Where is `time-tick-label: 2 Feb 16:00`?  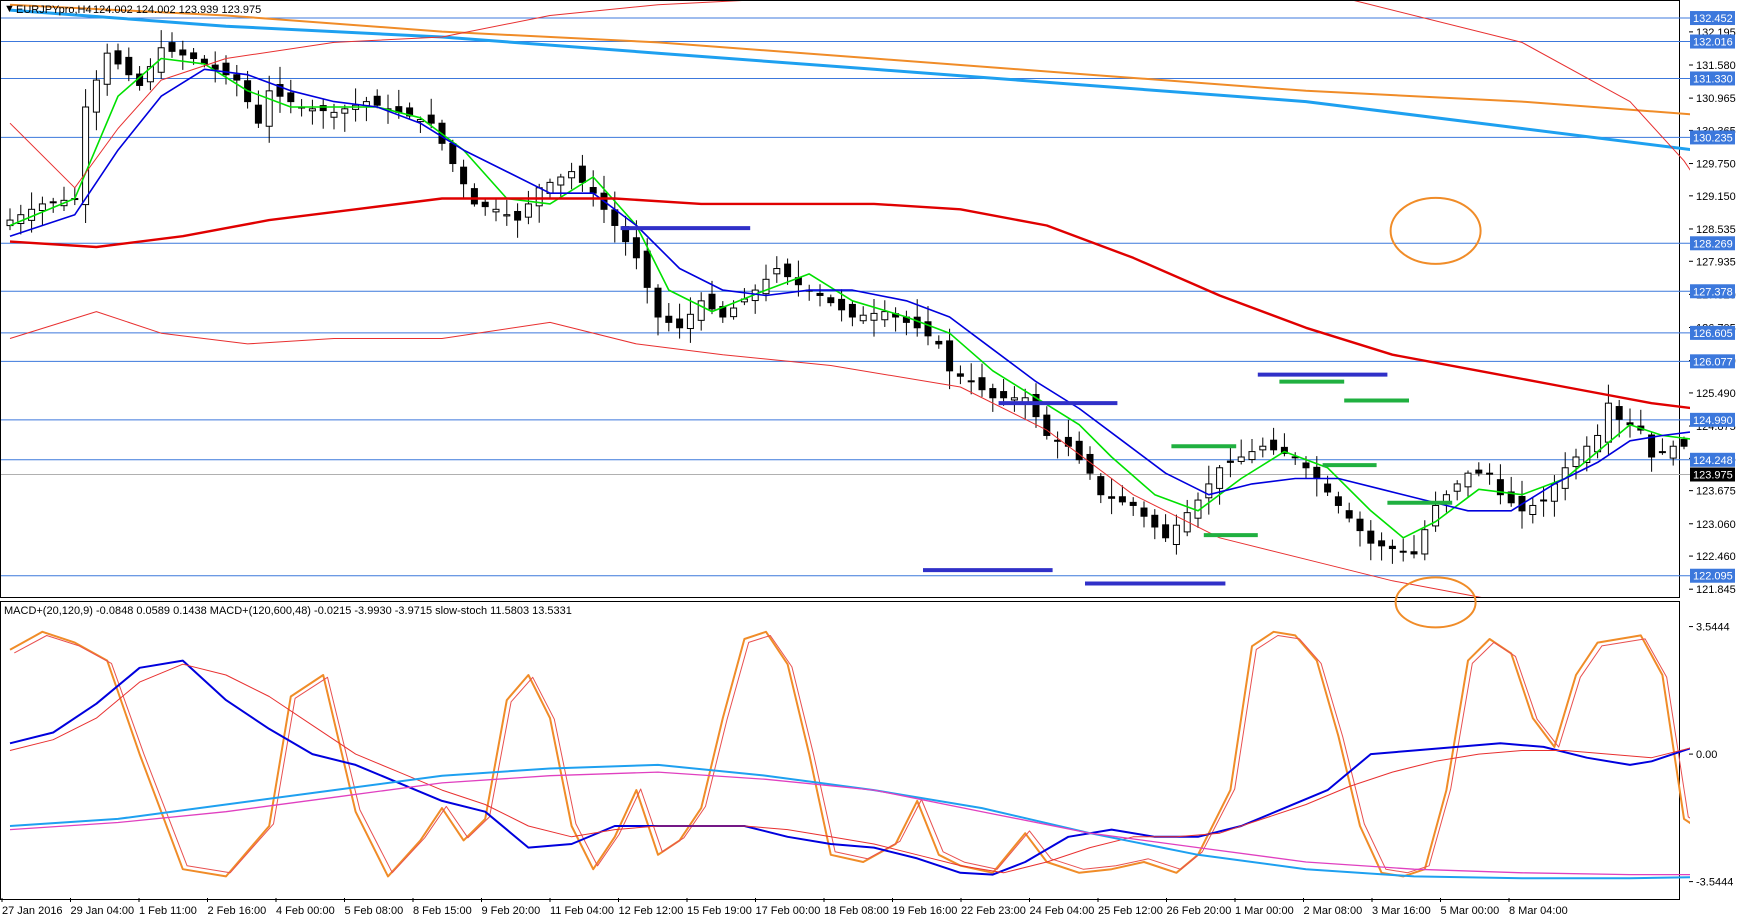
time-tick-label: 2 Feb 16:00 is located at coordinates (237, 911).